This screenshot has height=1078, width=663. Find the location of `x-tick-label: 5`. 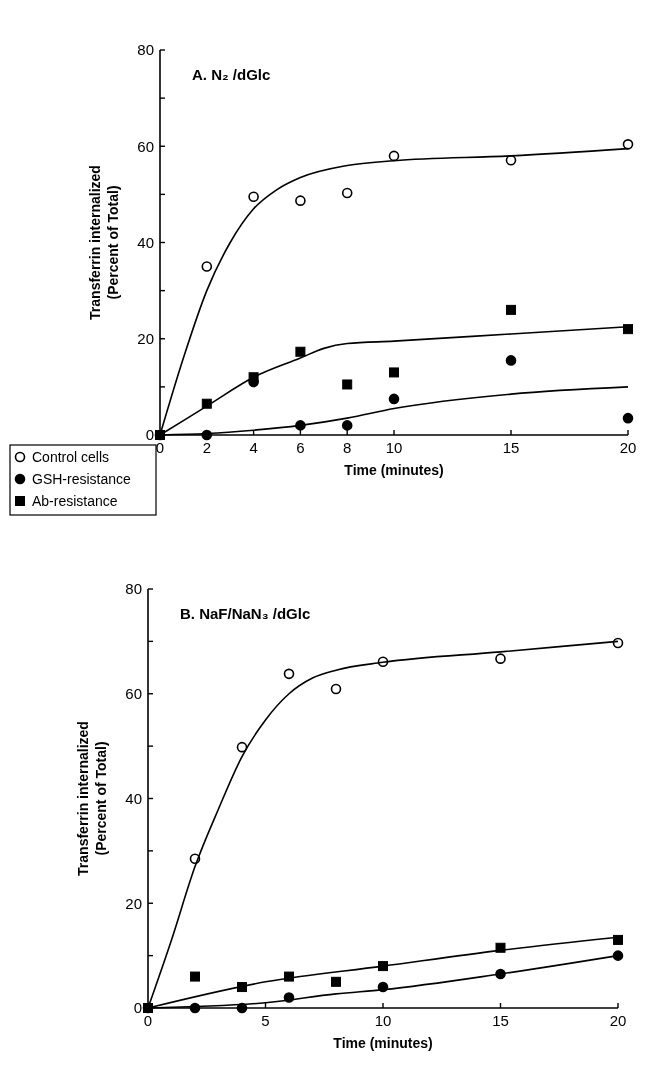

x-tick-label: 5 is located at coordinates (265, 1020).